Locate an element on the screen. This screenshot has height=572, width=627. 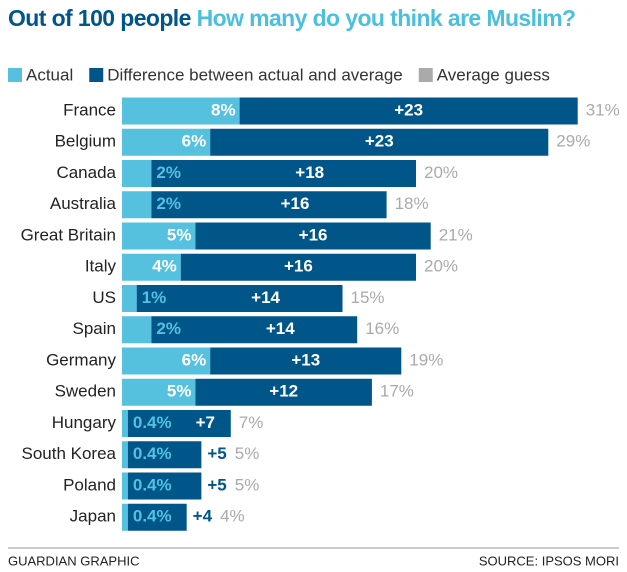
average-guess-label: 15% is located at coordinates (368, 297).